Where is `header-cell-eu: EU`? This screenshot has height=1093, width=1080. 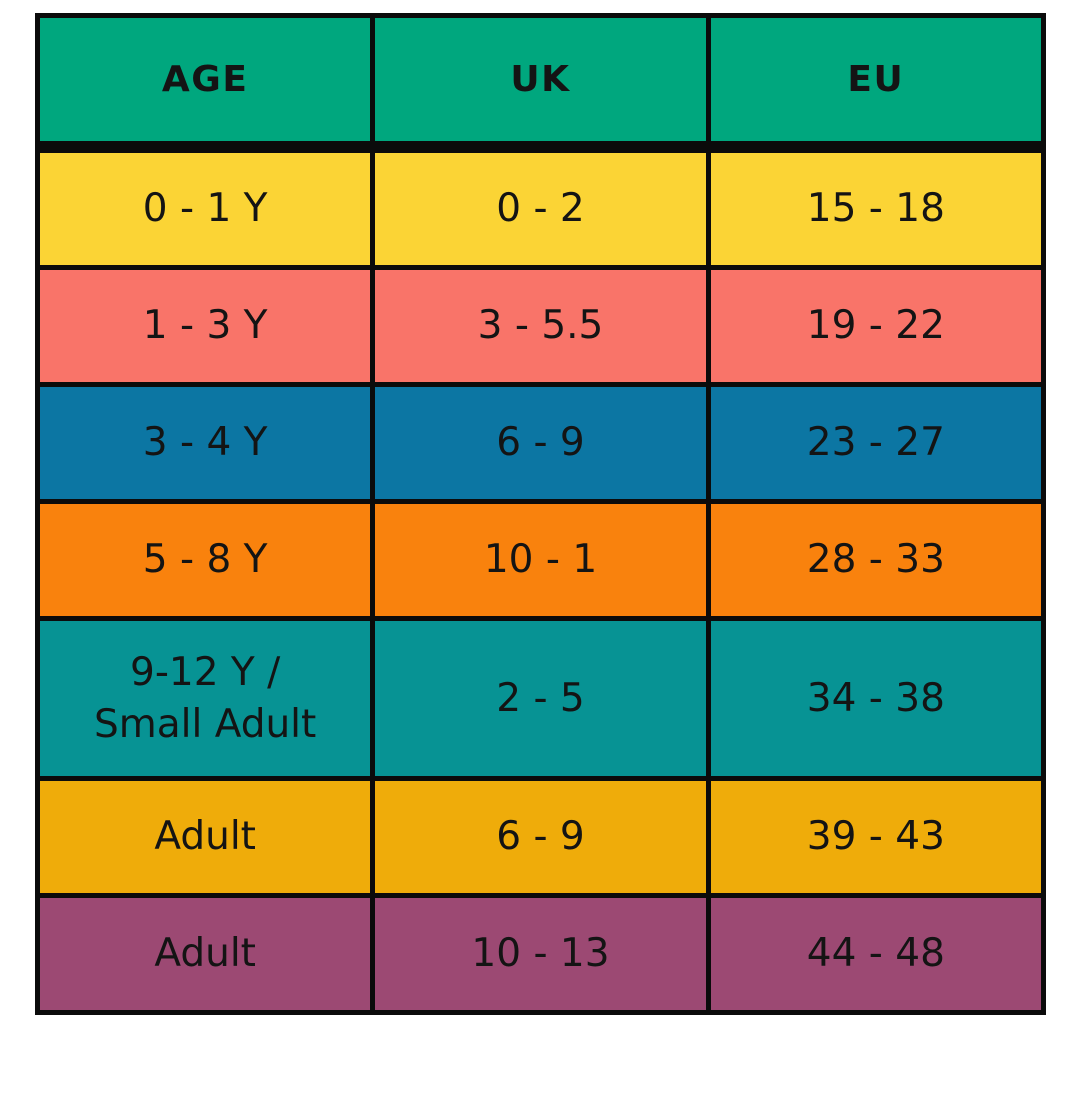
header-cell-eu: EU is located at coordinates (876, 83).